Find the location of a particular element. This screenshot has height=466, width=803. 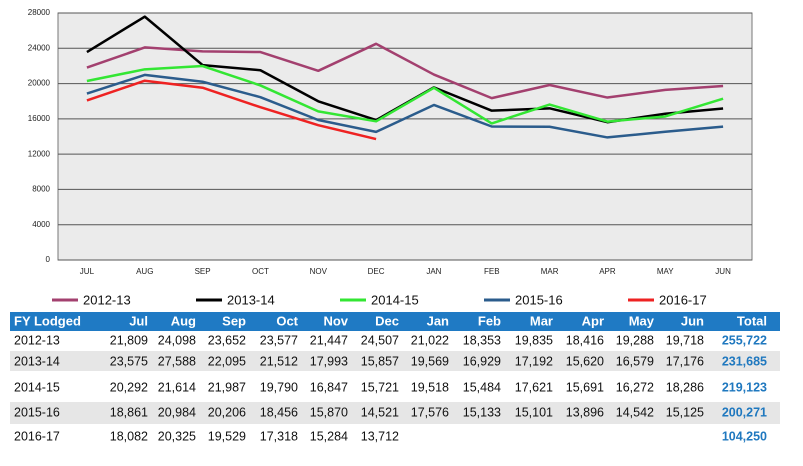

table-cell: 15,284 is located at coordinates (329, 436).